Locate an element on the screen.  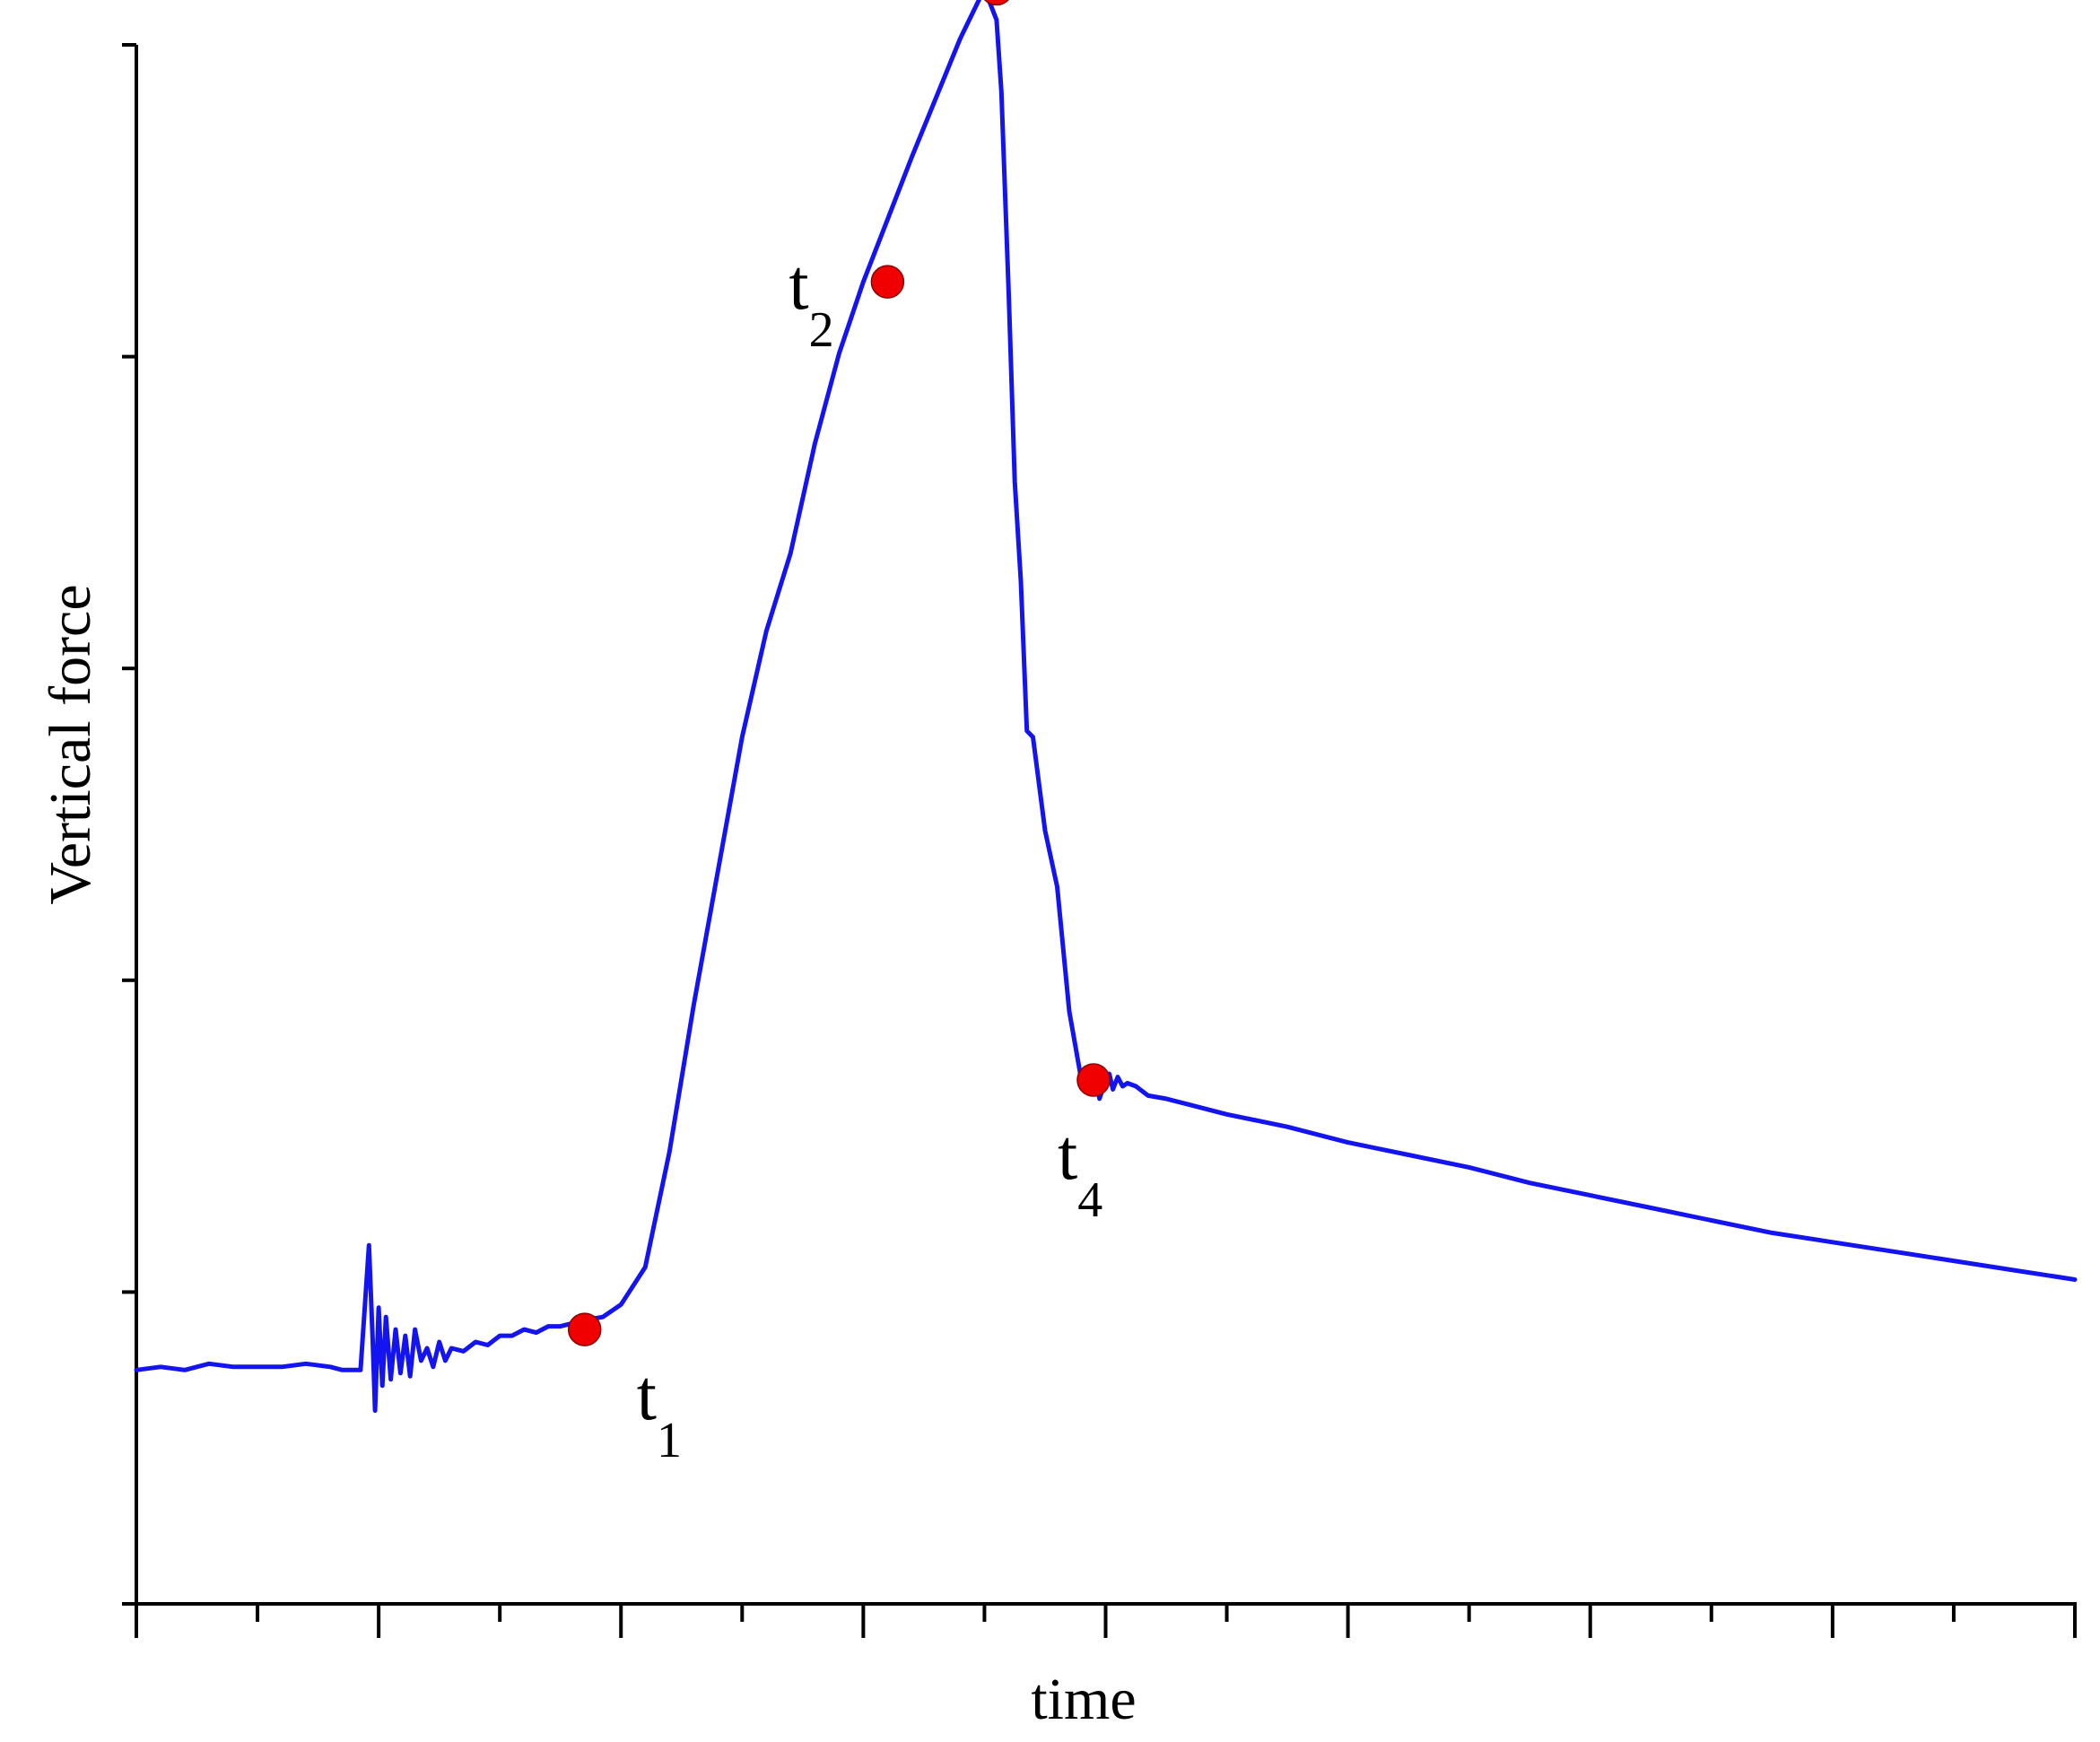
label-t1-base: t is located at coordinates (647, 1395).